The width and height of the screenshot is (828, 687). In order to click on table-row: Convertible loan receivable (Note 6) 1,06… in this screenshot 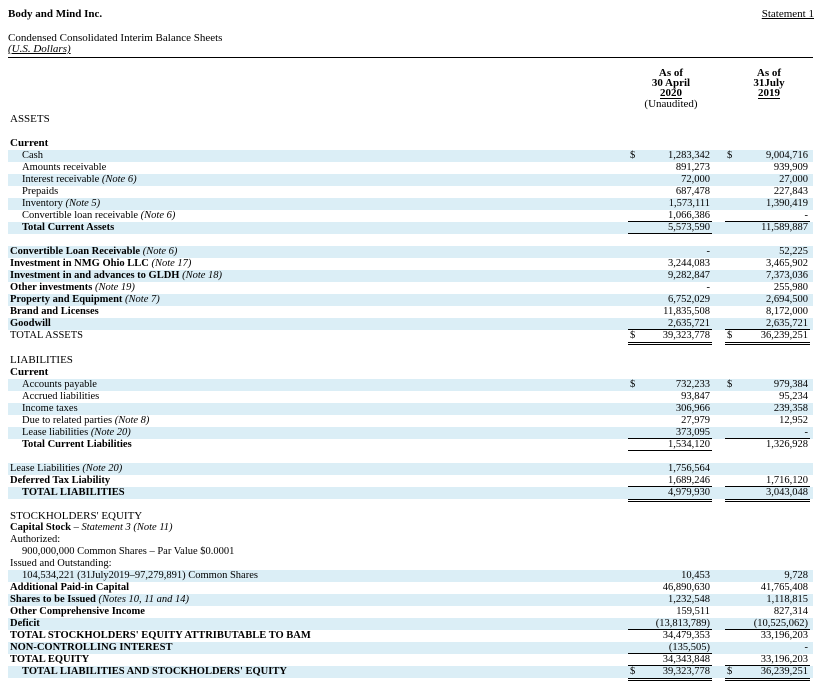, I will do `click(414, 216)`.